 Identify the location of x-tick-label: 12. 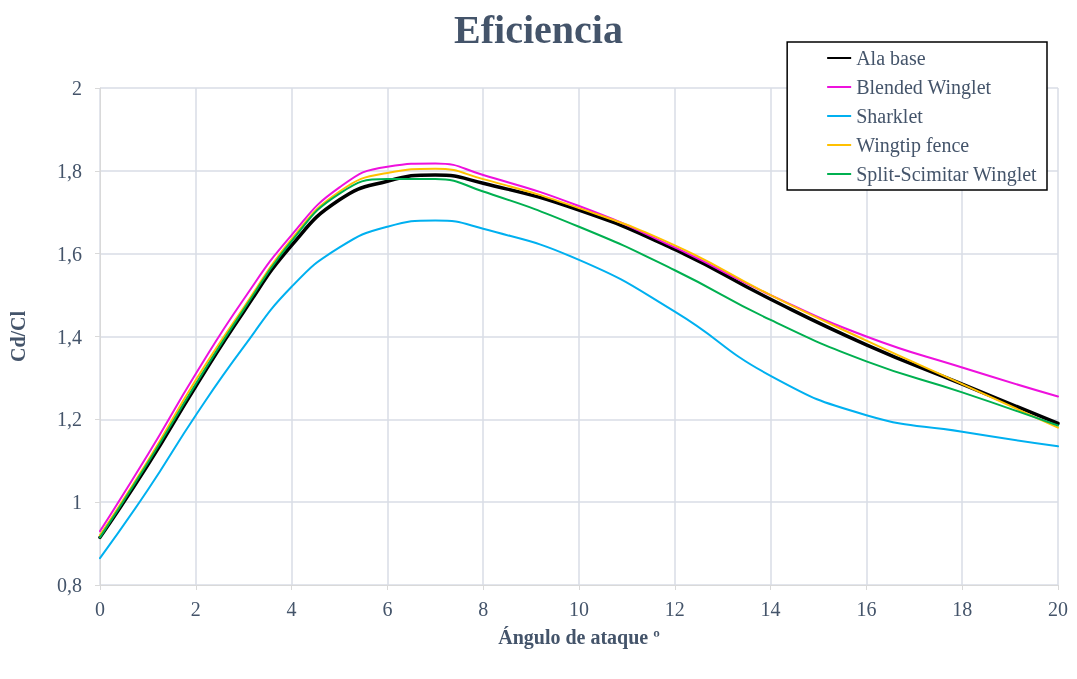
(674, 609).